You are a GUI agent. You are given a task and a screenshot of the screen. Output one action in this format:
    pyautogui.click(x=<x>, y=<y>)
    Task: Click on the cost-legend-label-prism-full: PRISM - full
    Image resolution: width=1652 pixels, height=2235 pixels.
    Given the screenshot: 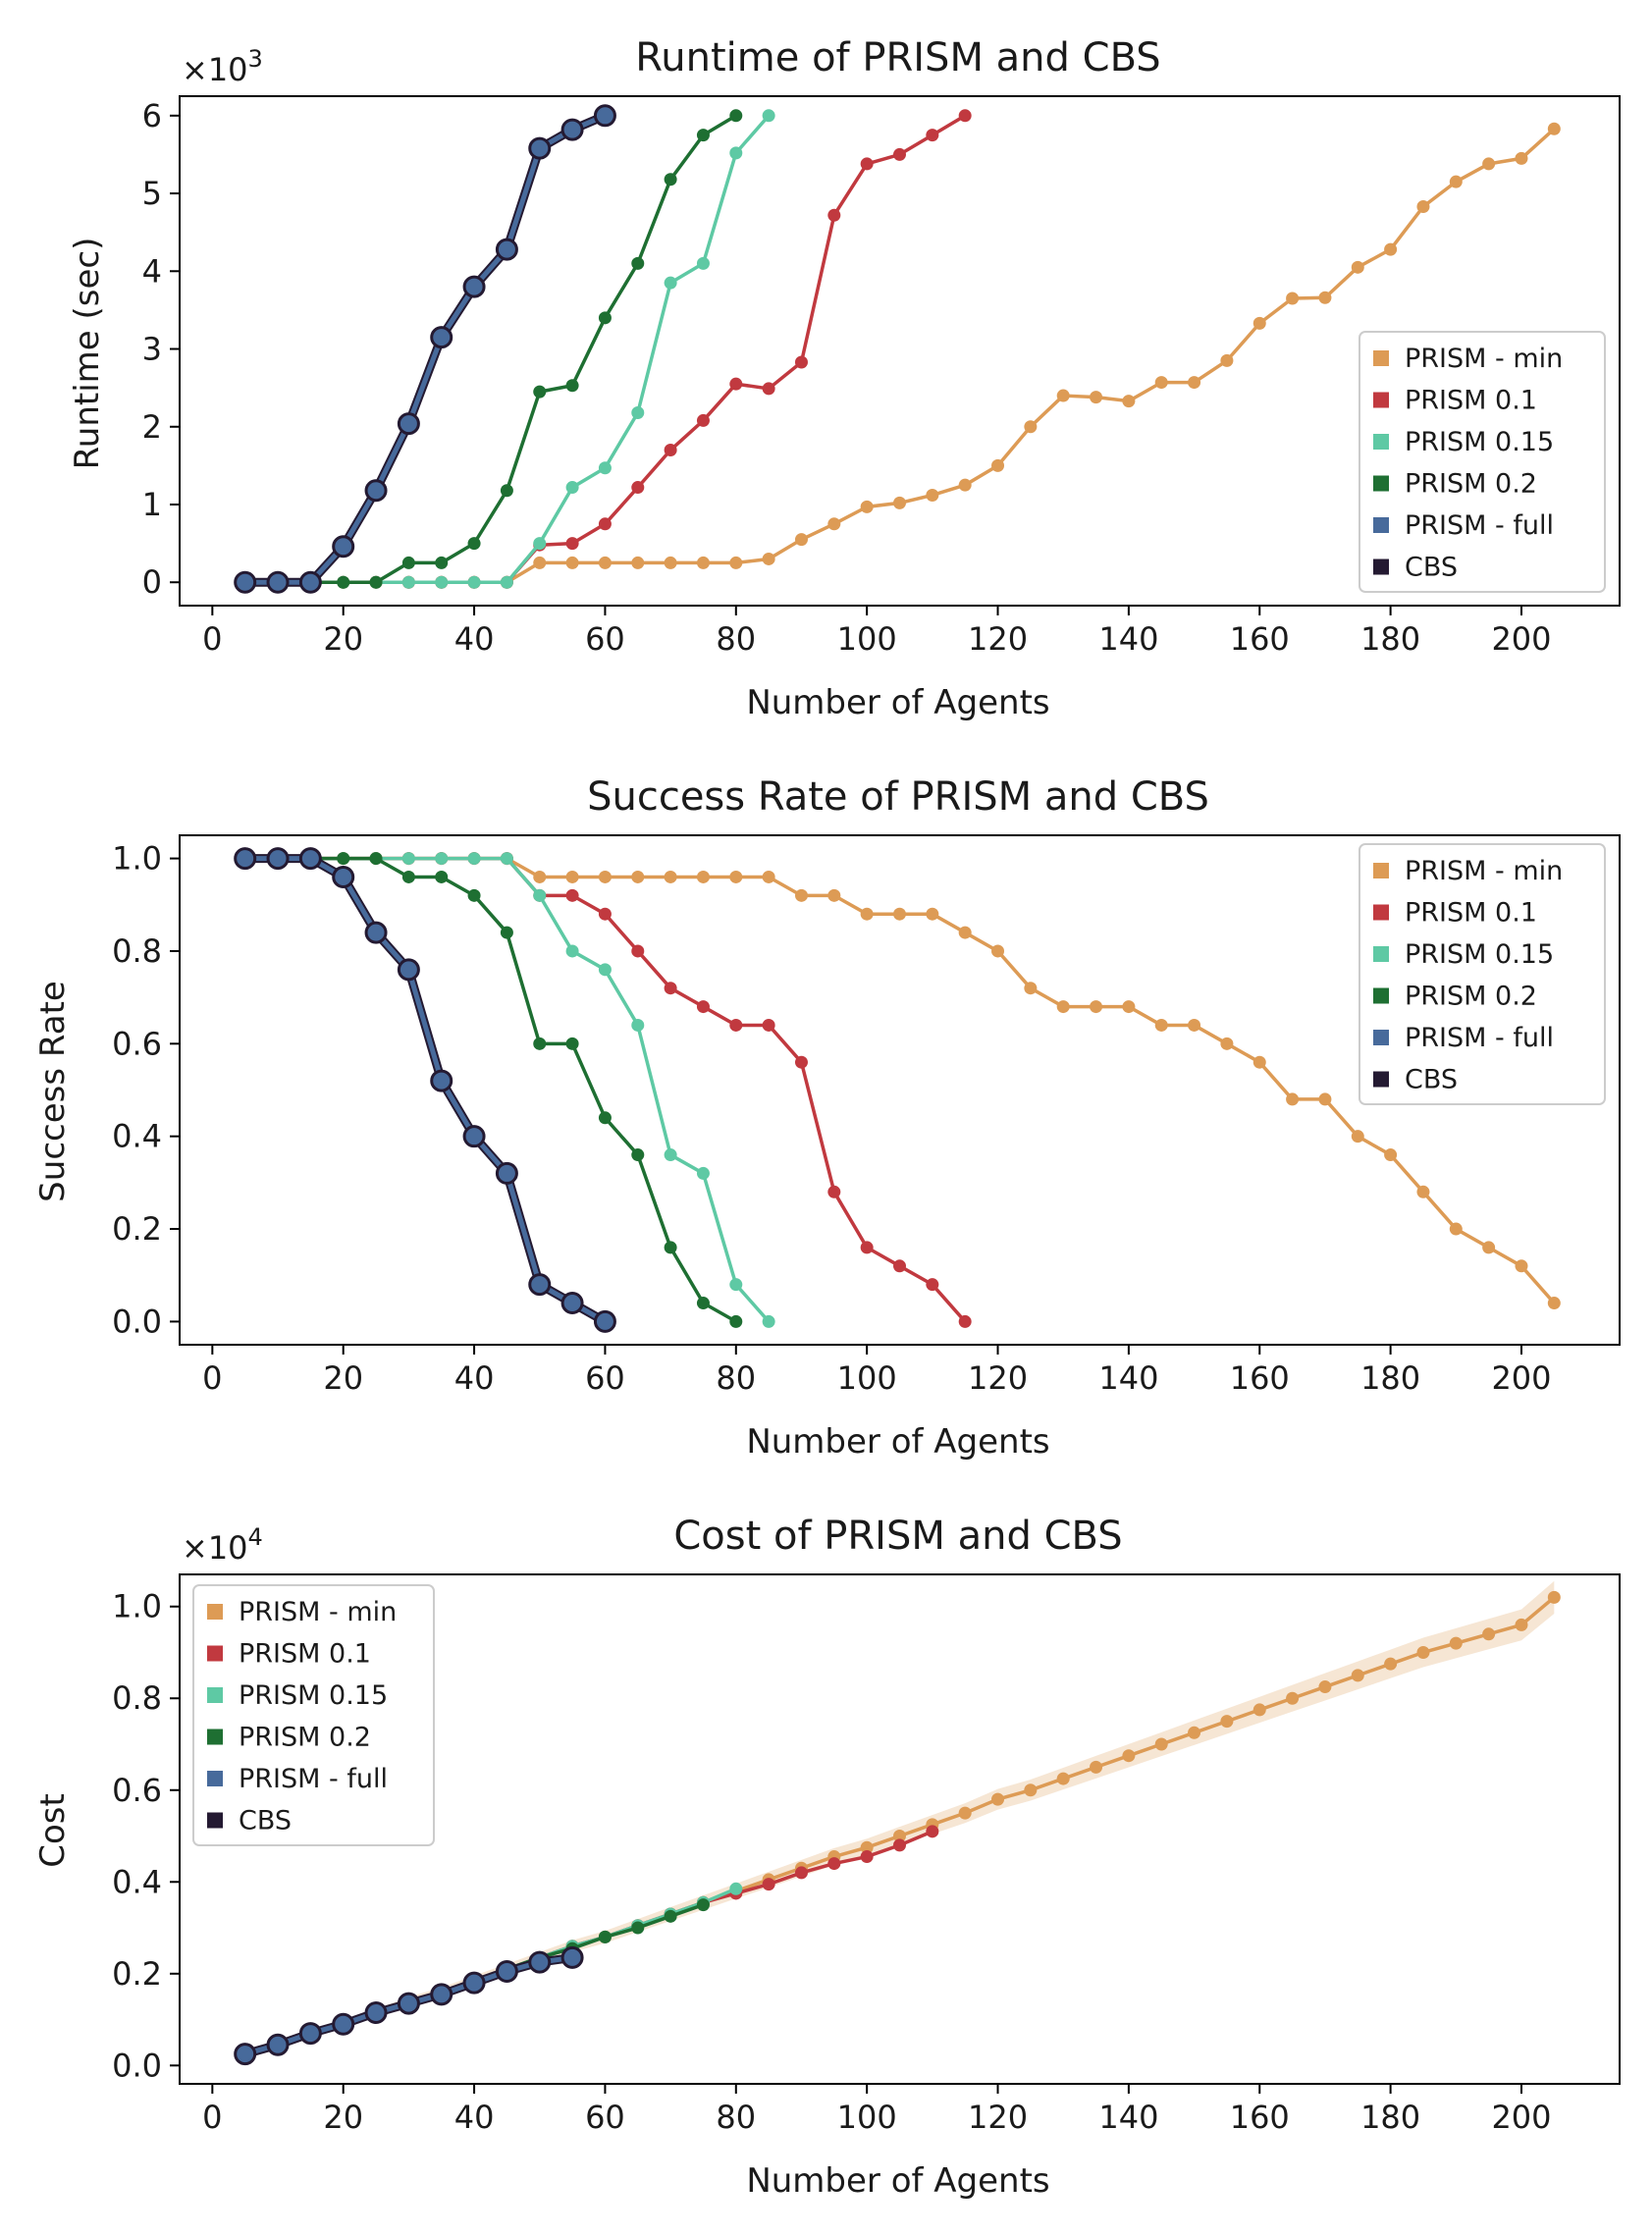 What is the action you would take?
    pyautogui.click(x=313, y=1779)
    